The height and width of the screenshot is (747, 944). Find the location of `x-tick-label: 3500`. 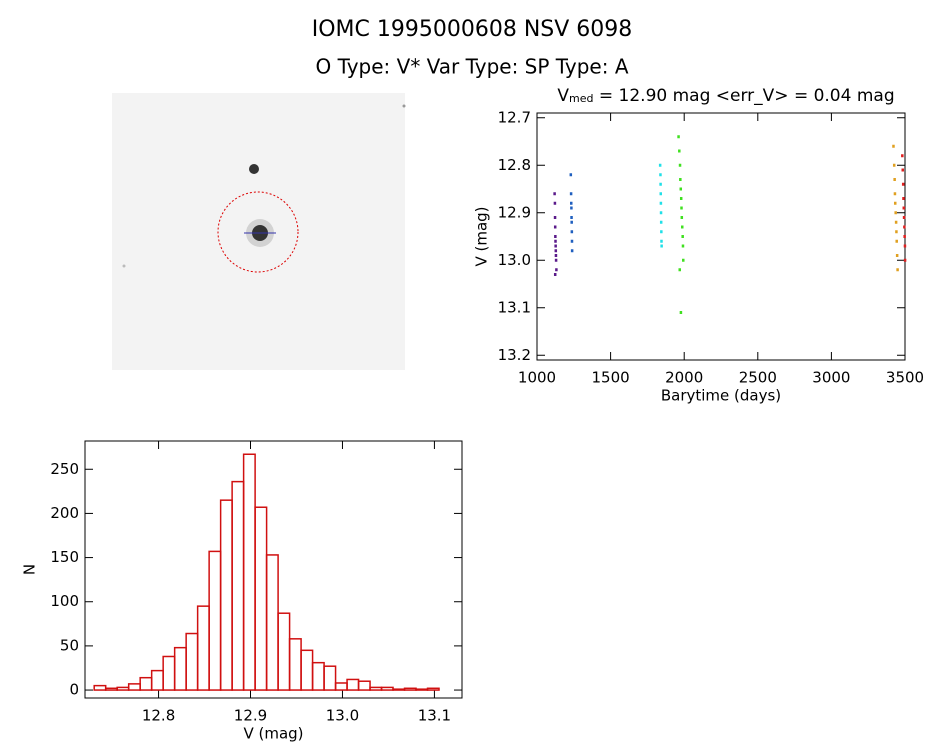

x-tick-label: 3500 is located at coordinates (905, 378).